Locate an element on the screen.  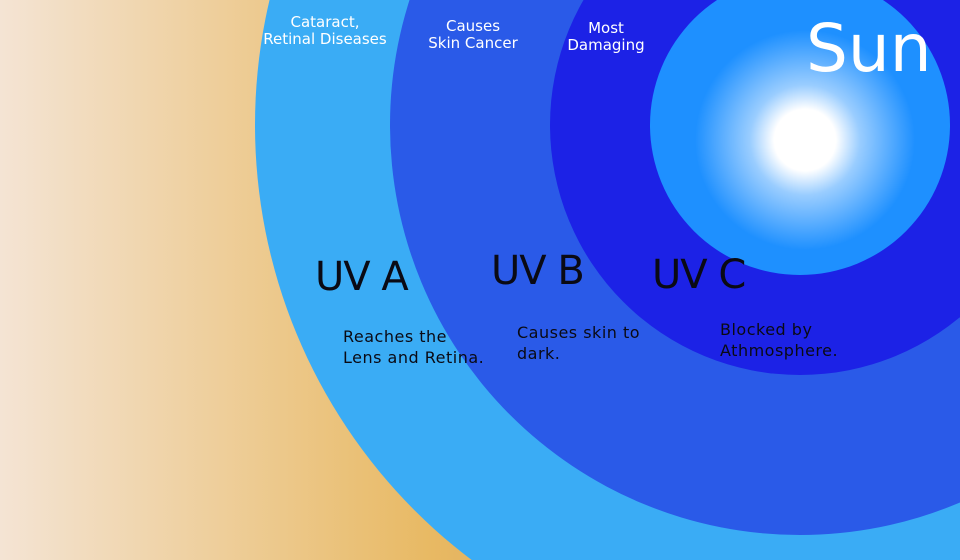
uvb-description: Causes skin to dark. is located at coordinates (579, 343).